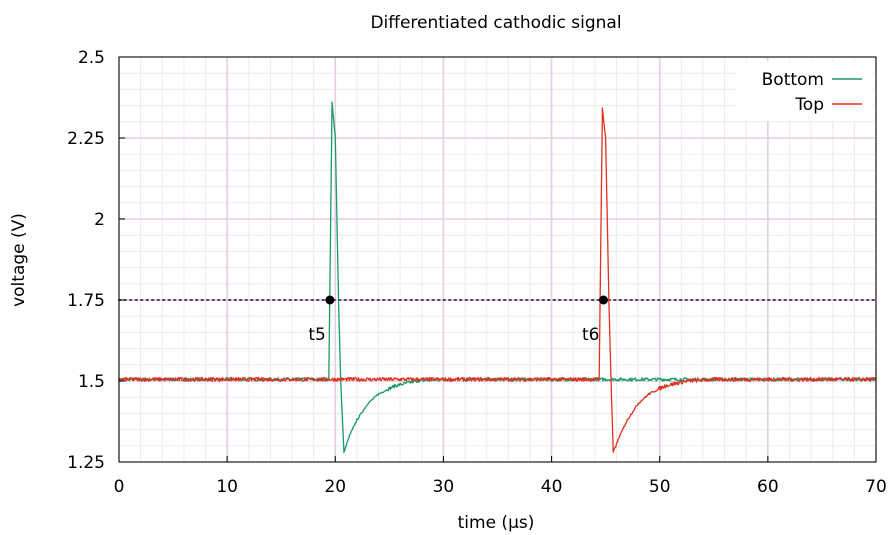 Image resolution: width=895 pixels, height=535 pixels. I want to click on y-tick-label: 1.25, so click(86, 463).